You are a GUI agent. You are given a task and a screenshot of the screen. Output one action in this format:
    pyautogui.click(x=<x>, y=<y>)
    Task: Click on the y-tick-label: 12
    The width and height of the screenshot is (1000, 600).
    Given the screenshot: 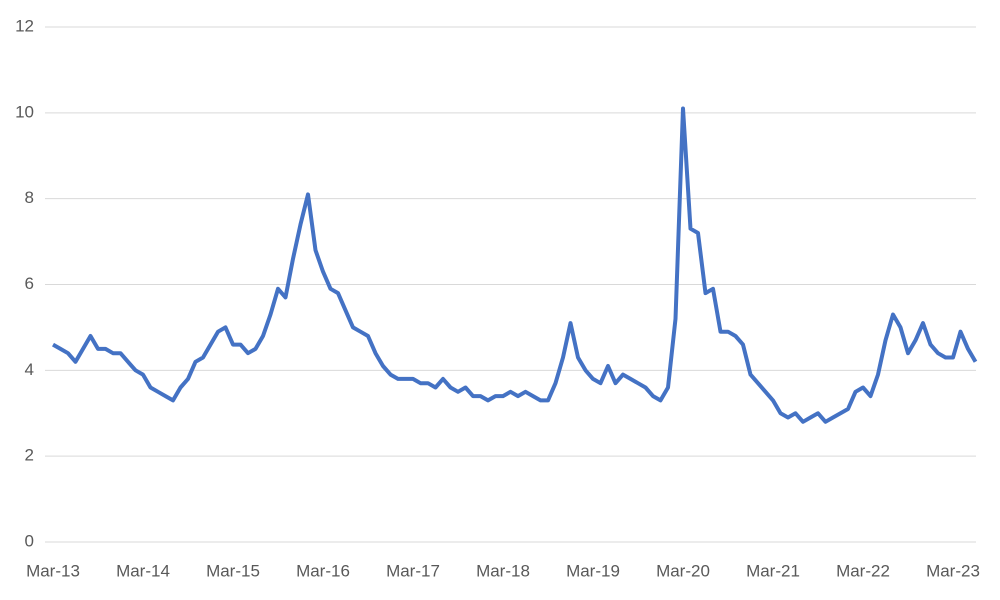 What is the action you would take?
    pyautogui.click(x=24, y=25)
    